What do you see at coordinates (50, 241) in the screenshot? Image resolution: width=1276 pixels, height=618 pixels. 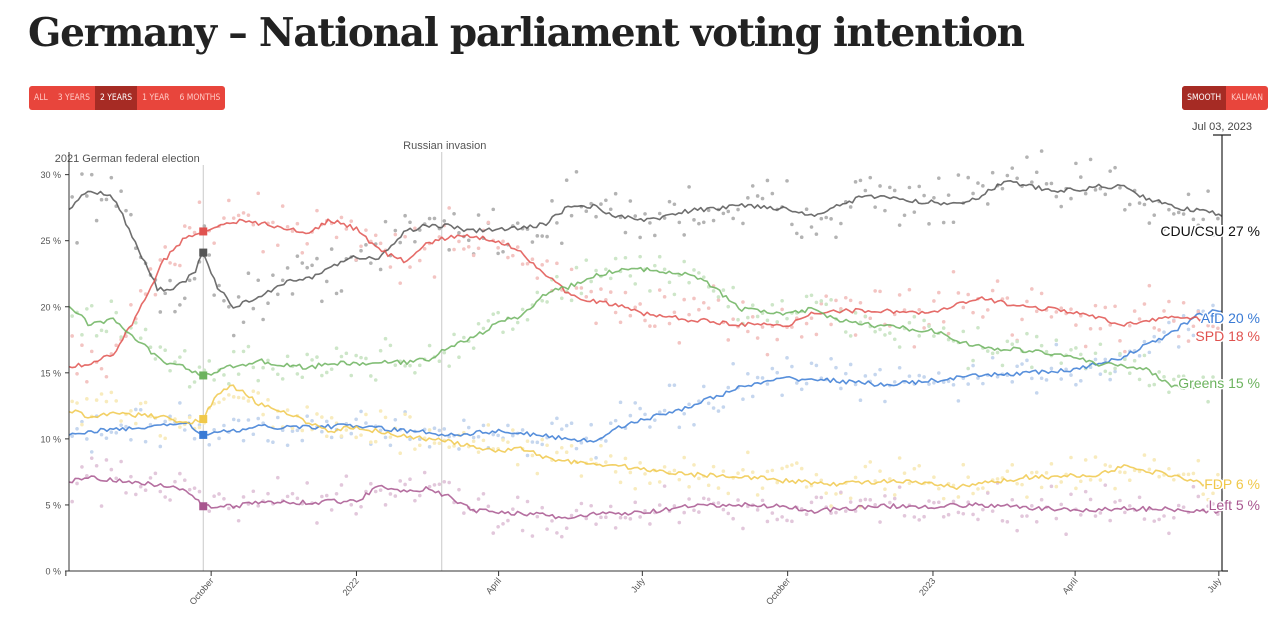 I see `y-tick-label: 25 %` at bounding box center [50, 241].